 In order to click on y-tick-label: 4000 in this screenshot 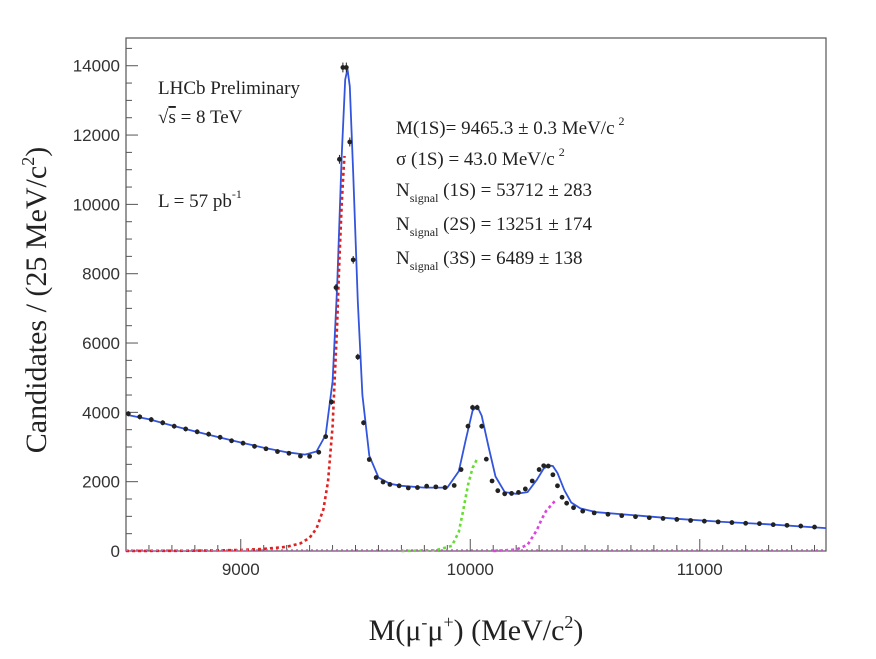, I will do `click(101, 412)`.